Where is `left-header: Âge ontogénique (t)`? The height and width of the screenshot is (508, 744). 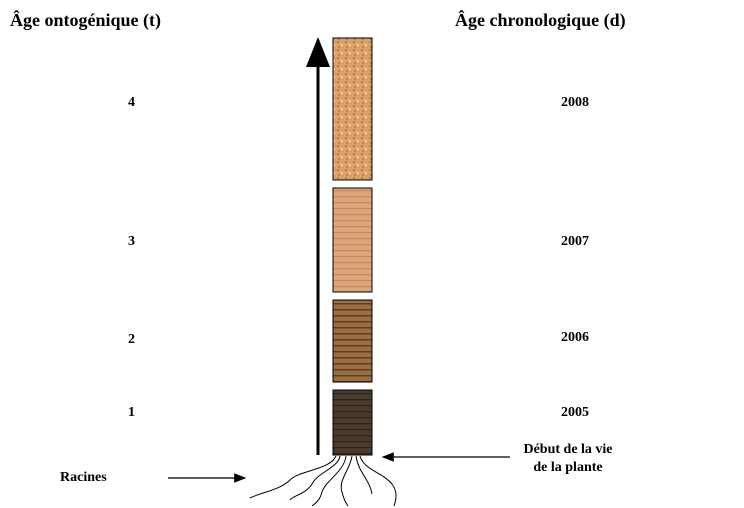 left-header: Âge ontogénique (t) is located at coordinates (85, 20).